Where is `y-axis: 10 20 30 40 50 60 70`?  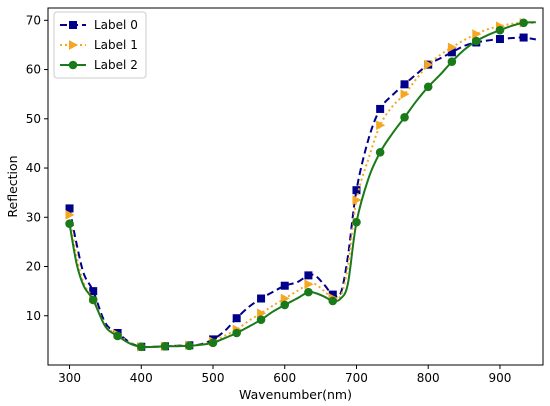 y-axis: 10 20 30 40 50 60 70 is located at coordinates (37, 168).